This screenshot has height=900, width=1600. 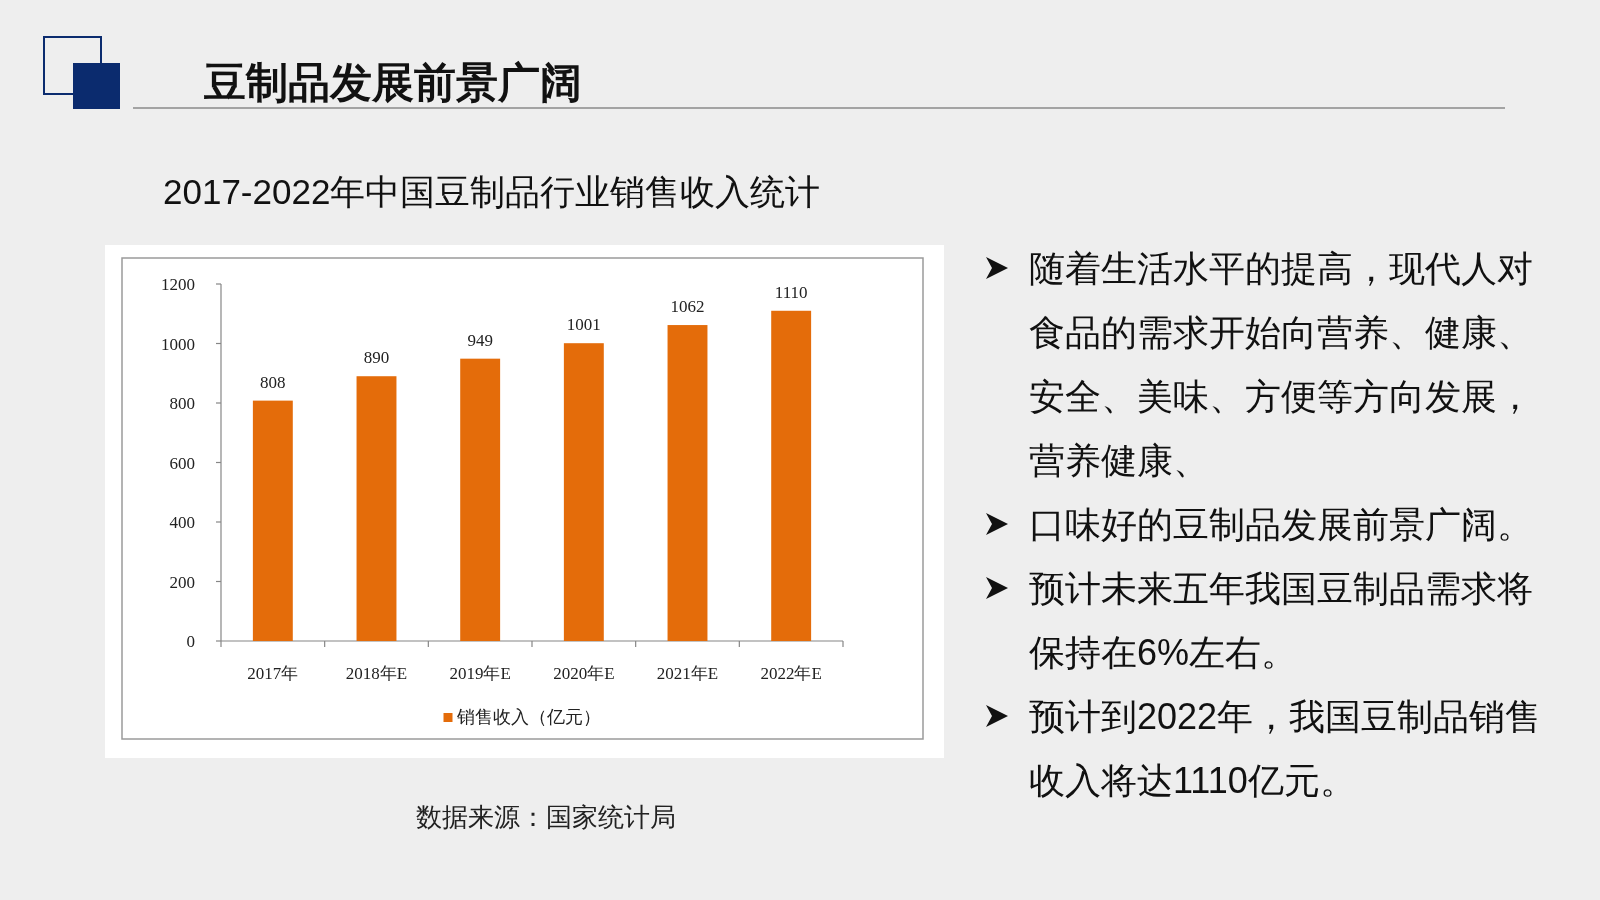 What do you see at coordinates (791, 292) in the screenshot?
I see `data-label: 1110` at bounding box center [791, 292].